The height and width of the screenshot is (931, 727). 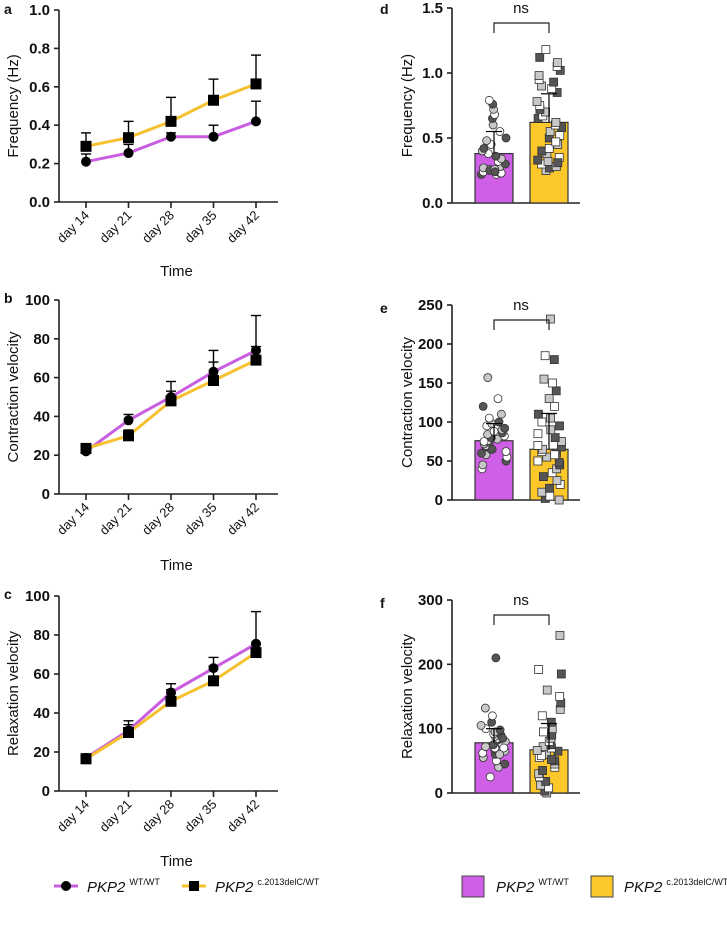 What do you see at coordinates (176, 271) in the screenshot?
I see `x-axis-label: Time` at bounding box center [176, 271].